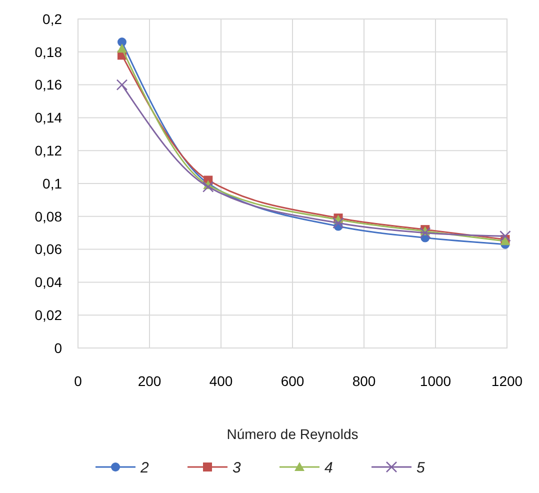  What do you see at coordinates (58, 348) in the screenshot?
I see `y-tick-label: 0` at bounding box center [58, 348].